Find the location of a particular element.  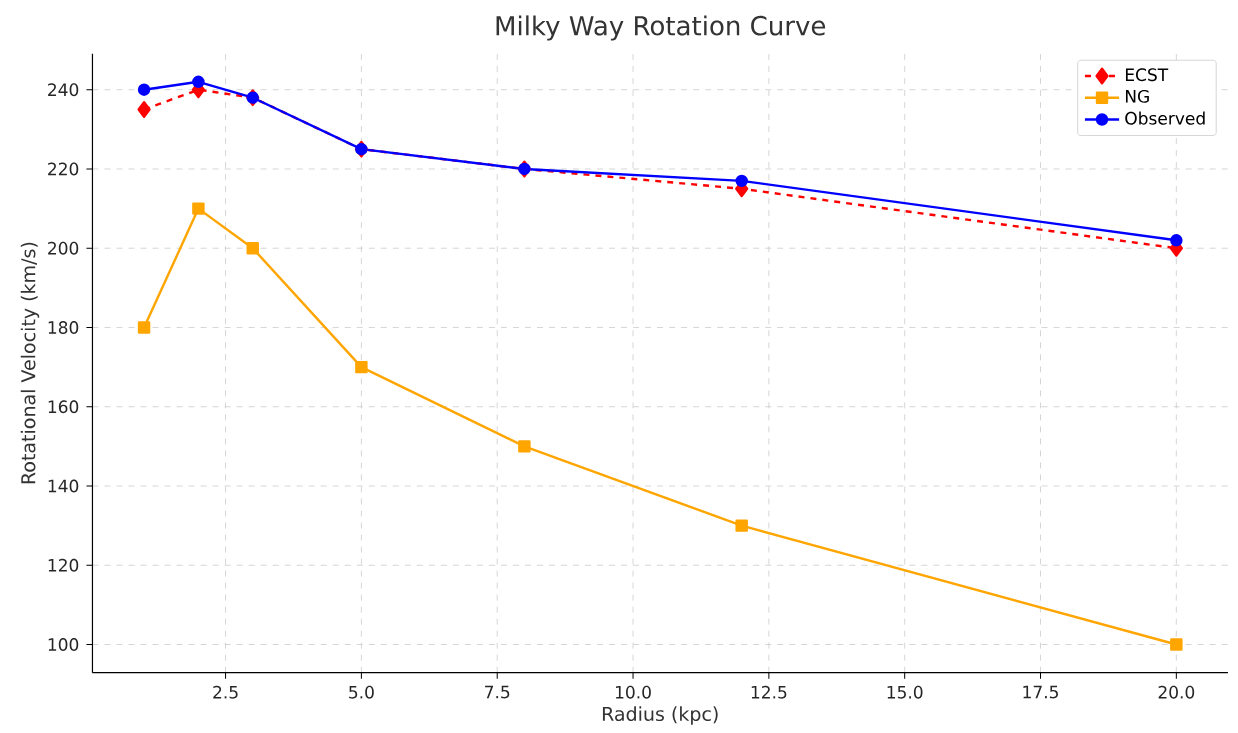

x-tick-label: 15.0 is located at coordinates (905, 692).